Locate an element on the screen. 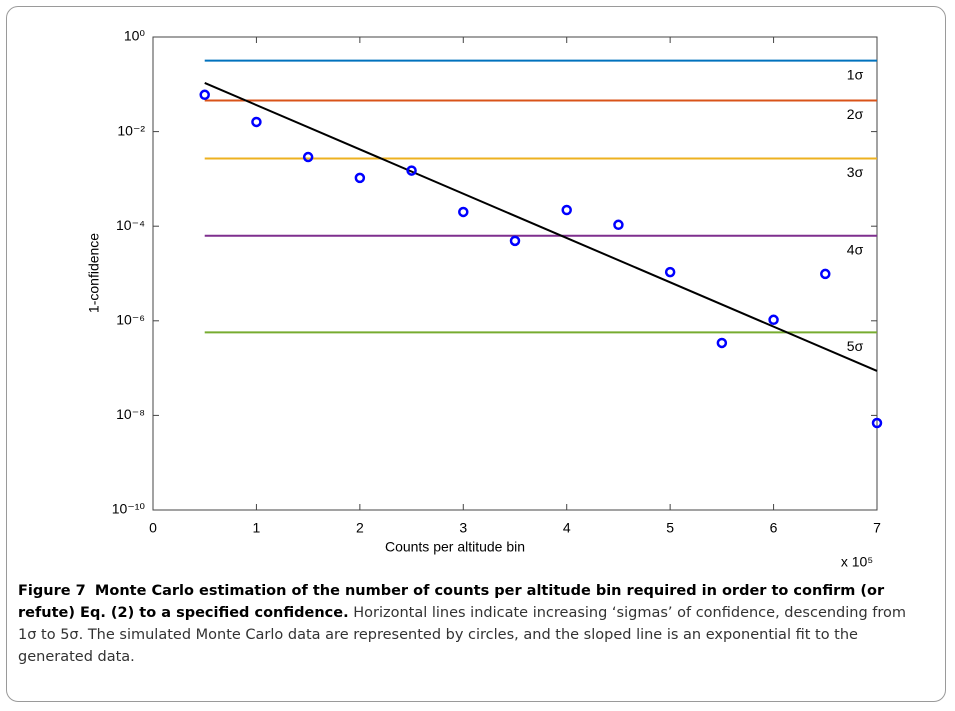 This screenshot has height=711, width=955. y-tick-label: 10⁻⁶ is located at coordinates (130, 320).